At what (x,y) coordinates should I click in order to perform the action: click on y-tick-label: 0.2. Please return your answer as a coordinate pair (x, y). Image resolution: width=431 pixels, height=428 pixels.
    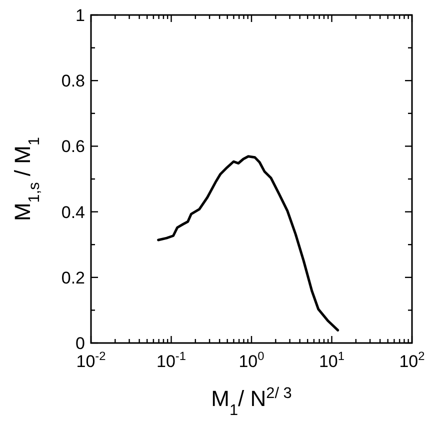
    Looking at the image, I should click on (73, 278).